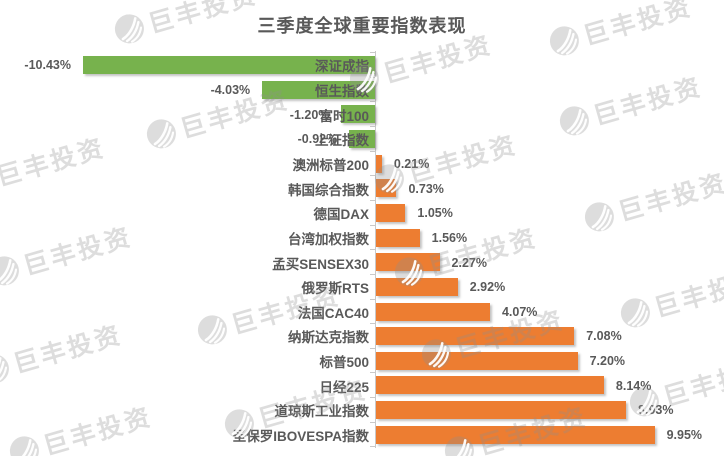  I want to click on value-label: 2.92%, so click(487, 287).